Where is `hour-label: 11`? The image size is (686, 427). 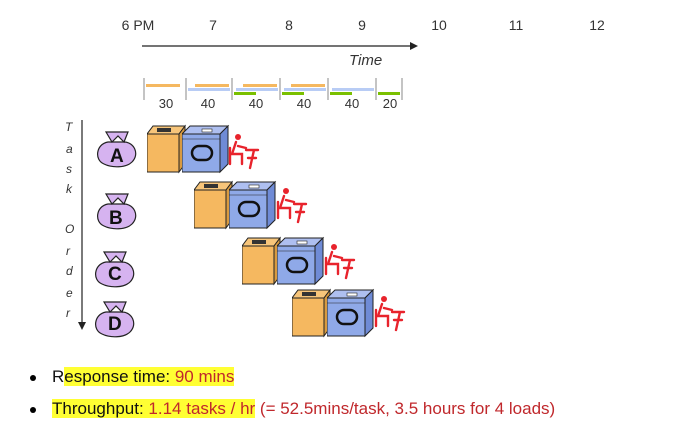 hour-label: 11 is located at coordinates (516, 25).